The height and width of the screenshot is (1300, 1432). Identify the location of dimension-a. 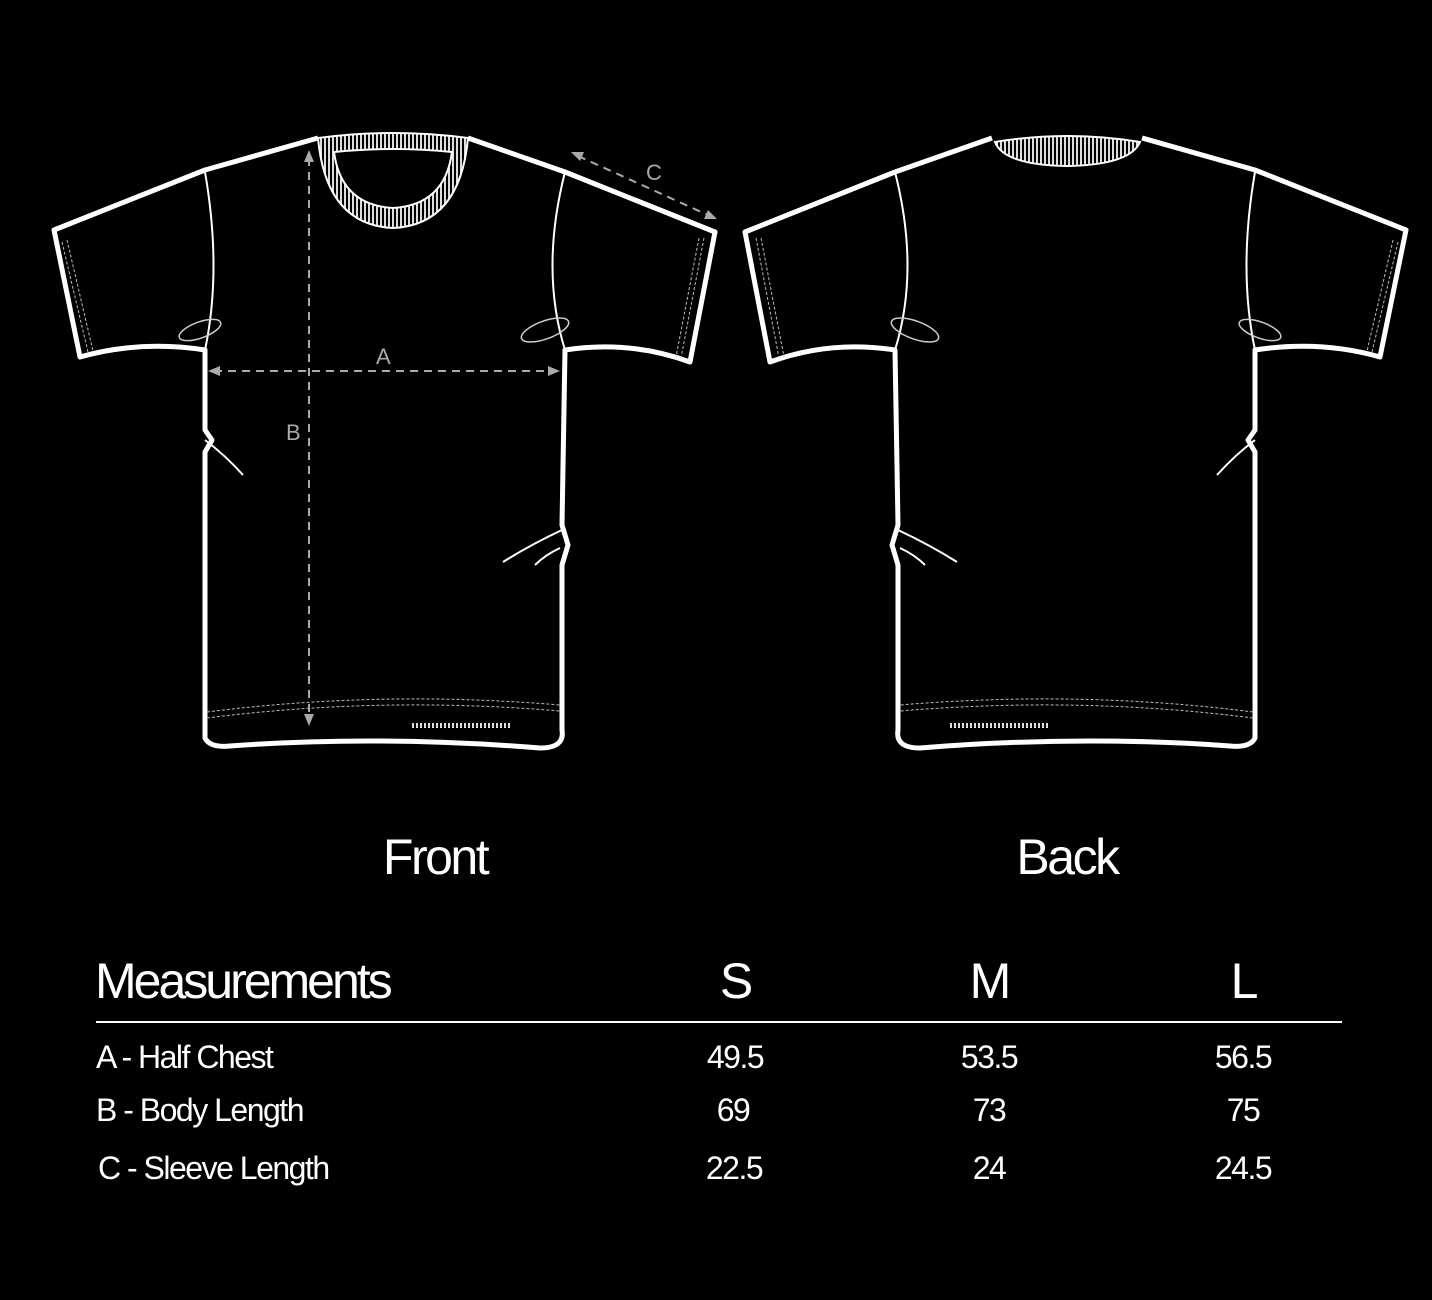
(384, 371).